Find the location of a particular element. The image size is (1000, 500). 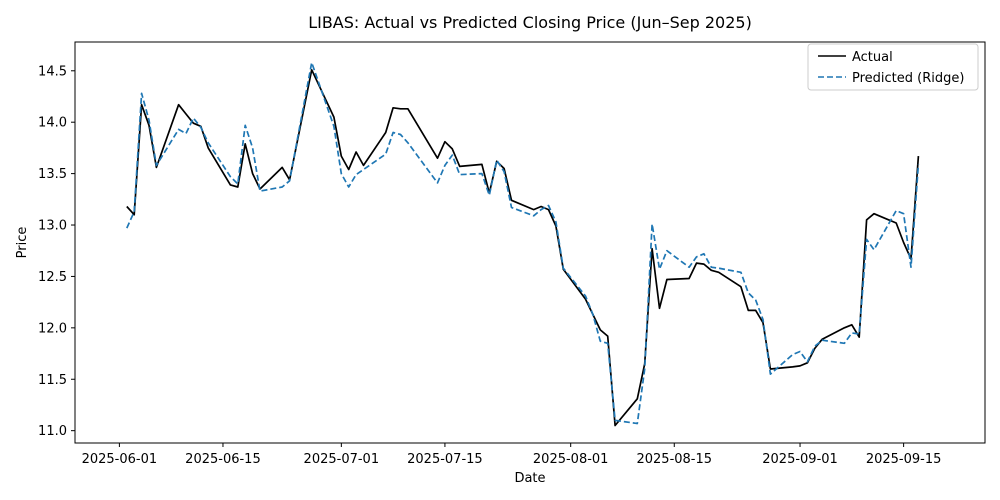

y-tick-label: 11.0 is located at coordinates (52, 431).